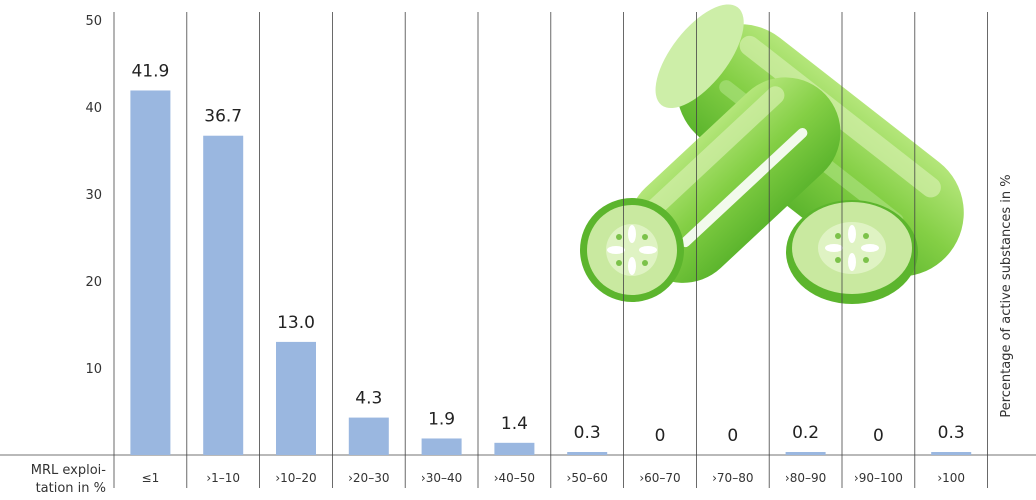  Describe the element at coordinates (295, 478) in the screenshot. I see `x-tick-label: ›10–20` at that location.